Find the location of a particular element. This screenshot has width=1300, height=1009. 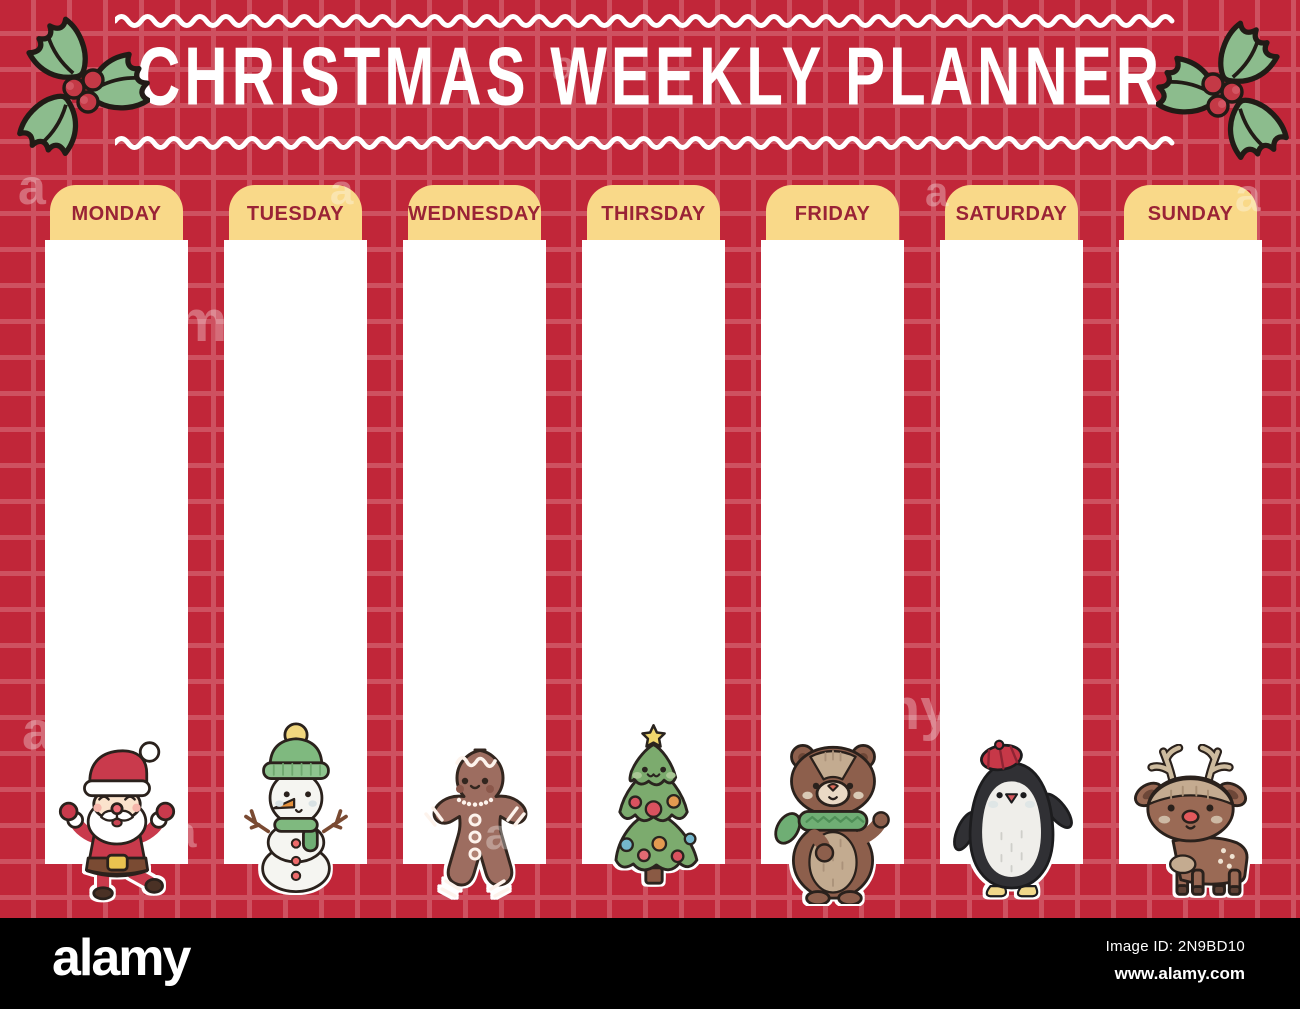

day-tab: SUNDAY is located at coordinates (1190, 214).